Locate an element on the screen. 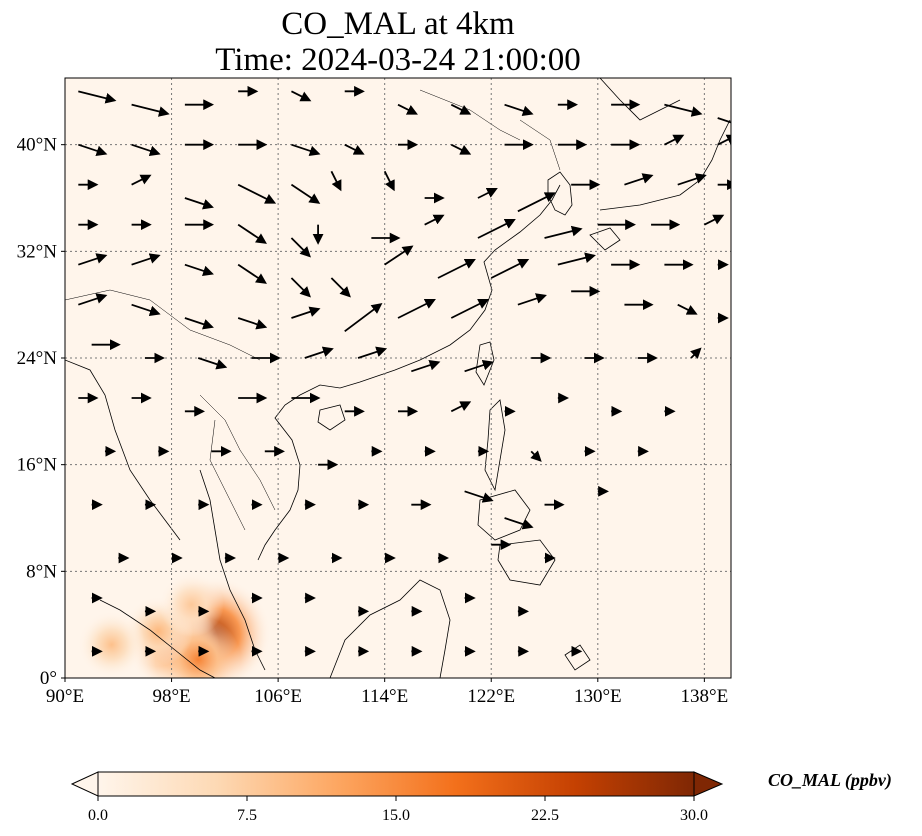 The image size is (922, 836). lon-tick-label: 130°E is located at coordinates (598, 696).